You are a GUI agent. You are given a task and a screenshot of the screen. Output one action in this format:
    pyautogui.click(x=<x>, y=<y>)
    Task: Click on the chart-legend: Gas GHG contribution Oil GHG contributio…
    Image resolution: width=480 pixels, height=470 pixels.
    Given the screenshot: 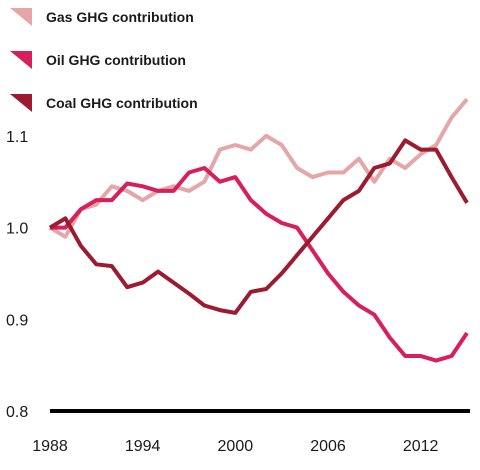 What is the action you would take?
    pyautogui.click(x=103, y=70)
    